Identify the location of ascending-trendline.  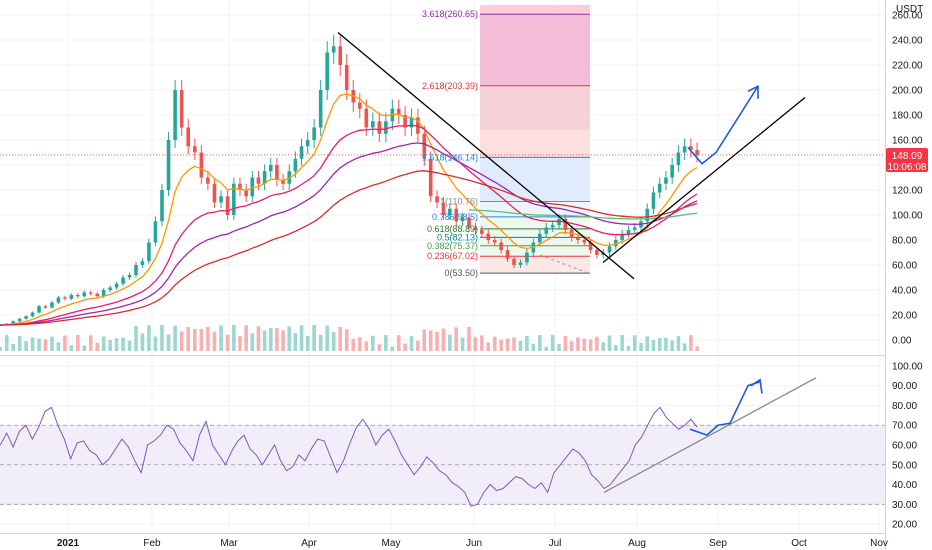
(704, 180).